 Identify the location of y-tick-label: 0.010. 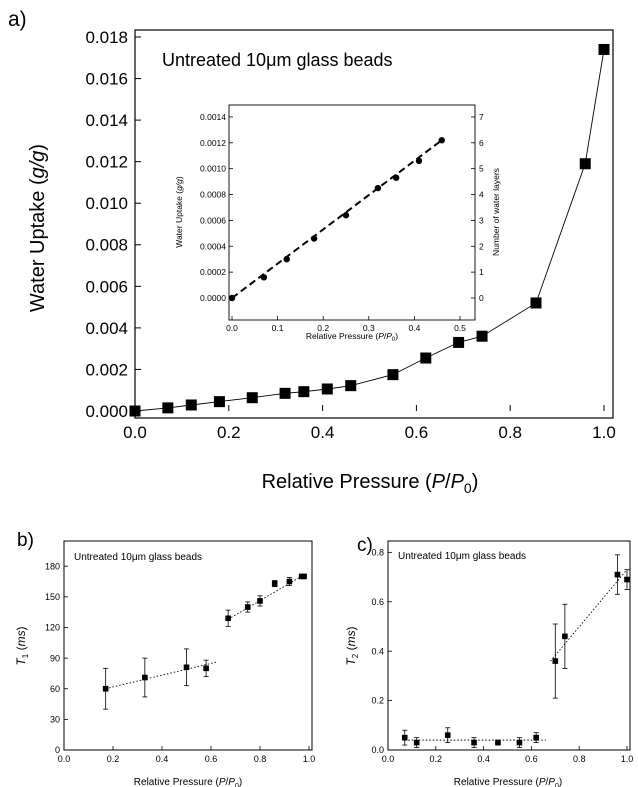
(106, 203).